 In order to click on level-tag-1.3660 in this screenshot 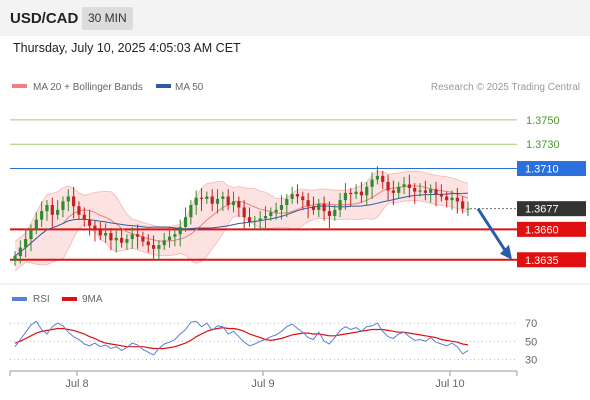, I will do `click(551, 229)`.